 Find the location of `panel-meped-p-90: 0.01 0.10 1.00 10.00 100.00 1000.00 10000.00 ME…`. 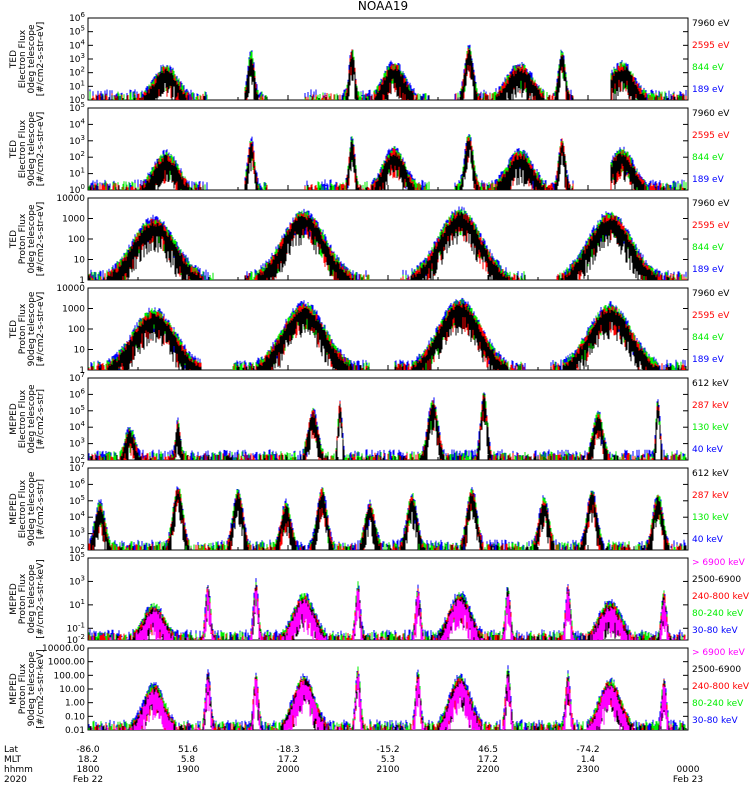

panel-meped-p-90: 0.01 0.10 1.00 10.00 100.00 1000.00 10000.00 ME… is located at coordinates (379, 690).